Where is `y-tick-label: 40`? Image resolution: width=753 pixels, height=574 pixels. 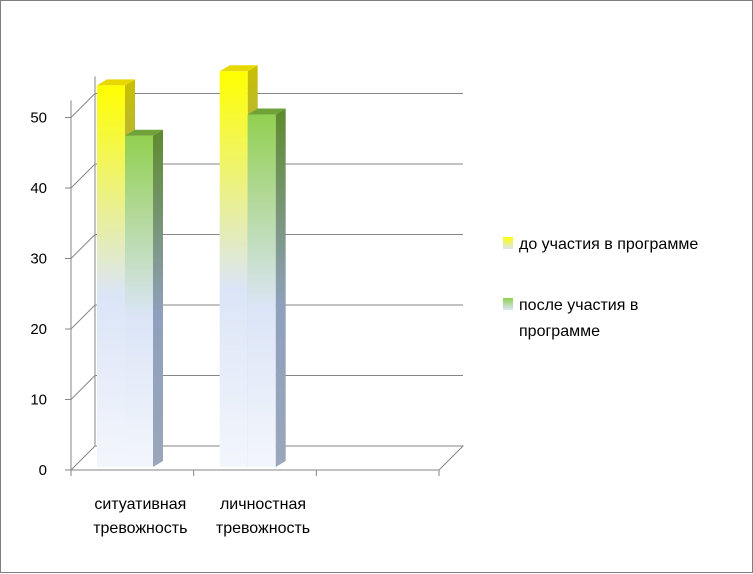
y-tick-label: 40 is located at coordinates (38, 188).